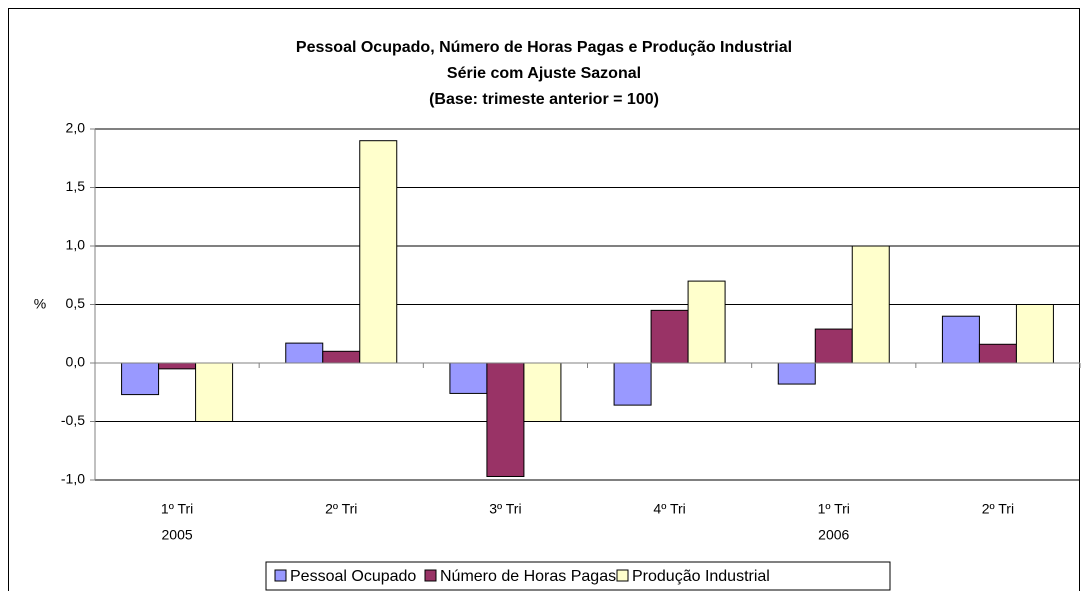 The width and height of the screenshot is (1084, 591). What do you see at coordinates (353, 576) in the screenshot?
I see `legend-label: Pessoal Ocupado` at bounding box center [353, 576].